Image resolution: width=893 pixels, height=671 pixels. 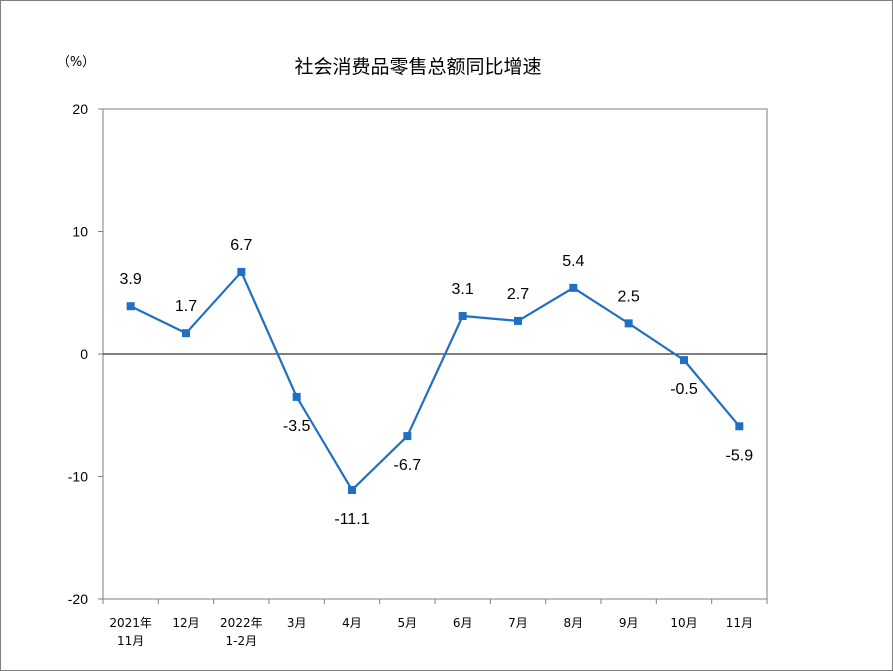 What do you see at coordinates (131, 279) in the screenshot?
I see `data-label: 3.9` at bounding box center [131, 279].